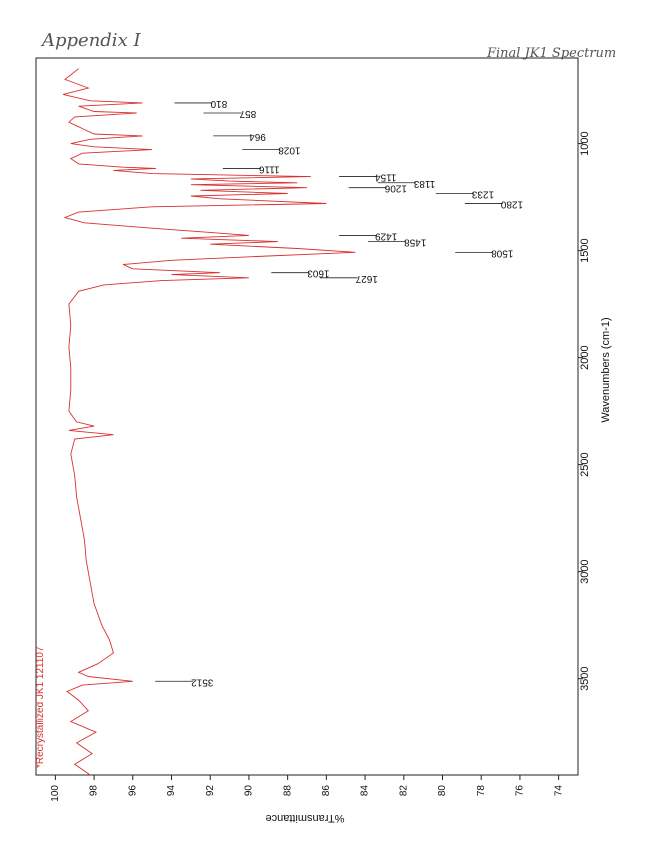  What do you see at coordinates (287, 791) in the screenshot?
I see `y-tick-label: 88` at bounding box center [287, 791].